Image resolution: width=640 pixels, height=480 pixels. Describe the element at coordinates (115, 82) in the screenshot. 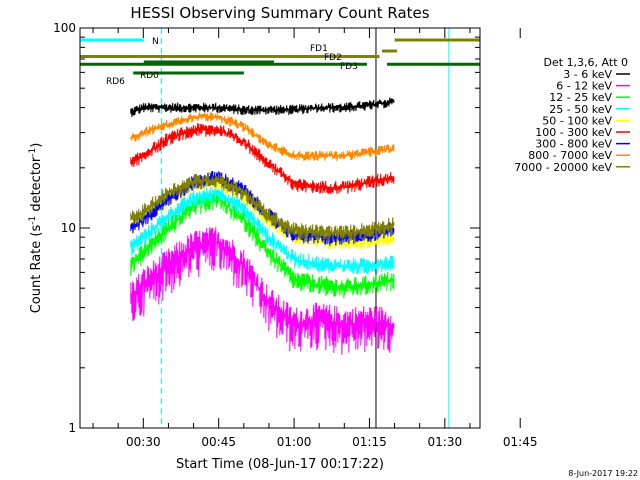

I see `flag-label: RD6` at that location.